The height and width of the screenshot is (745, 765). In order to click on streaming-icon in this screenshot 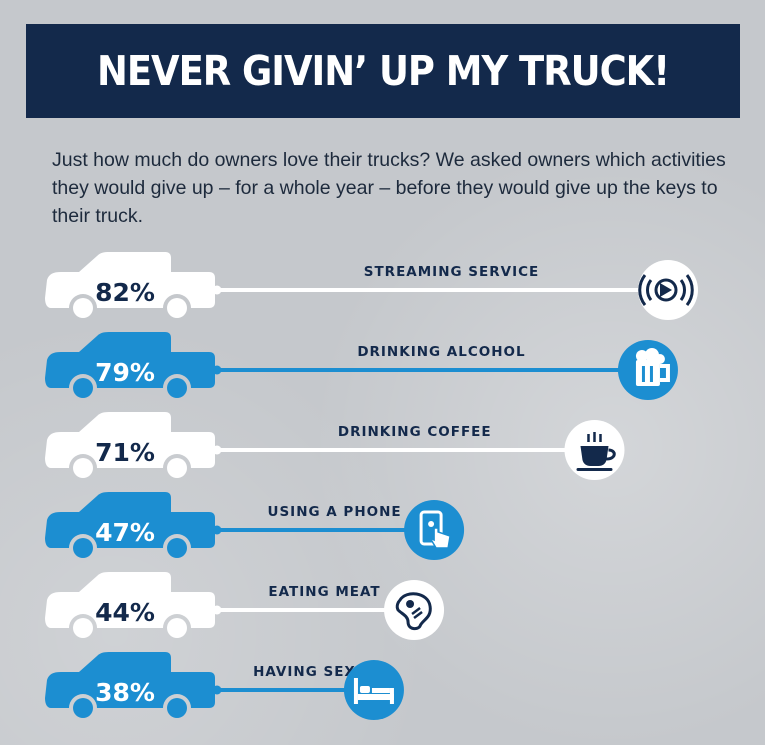, I will do `click(668, 290)`.